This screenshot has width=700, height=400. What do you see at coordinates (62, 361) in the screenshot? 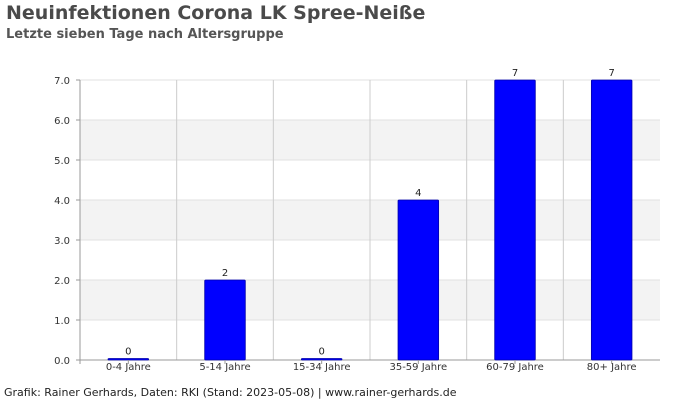
I see `y-tick-label: 0.0` at bounding box center [62, 361].